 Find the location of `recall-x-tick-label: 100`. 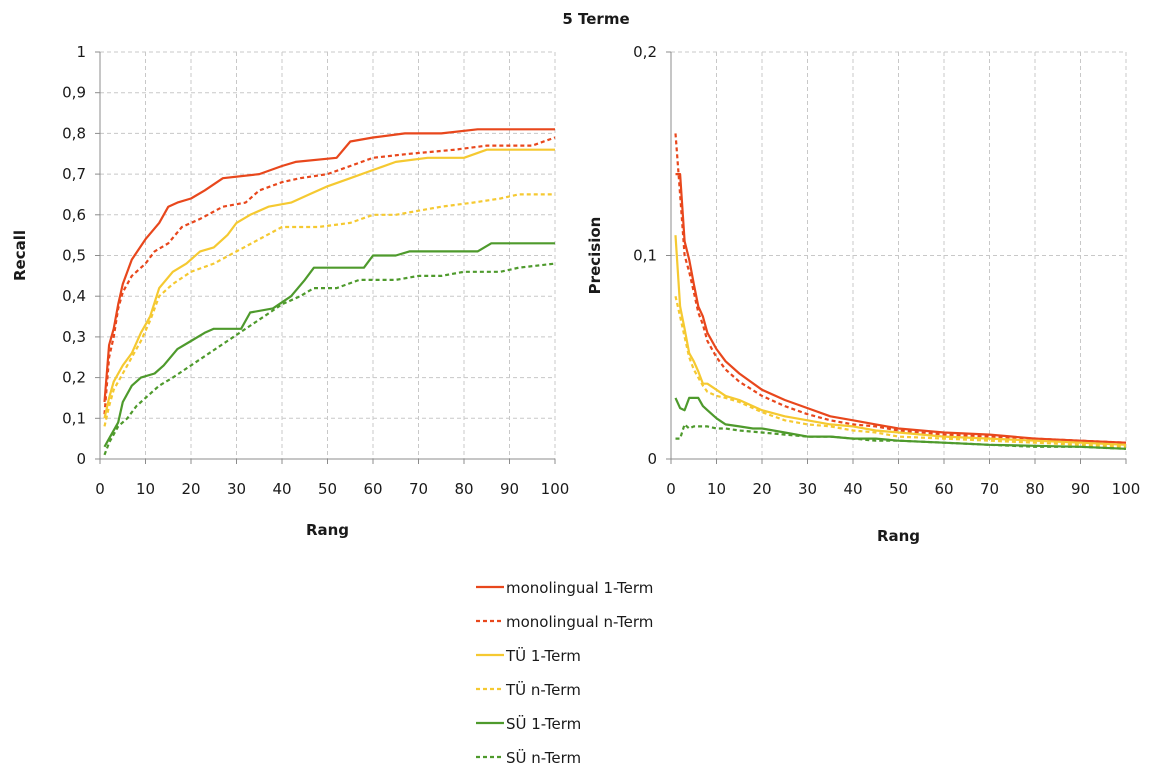

recall-x-tick-label: 100 is located at coordinates (555, 489).